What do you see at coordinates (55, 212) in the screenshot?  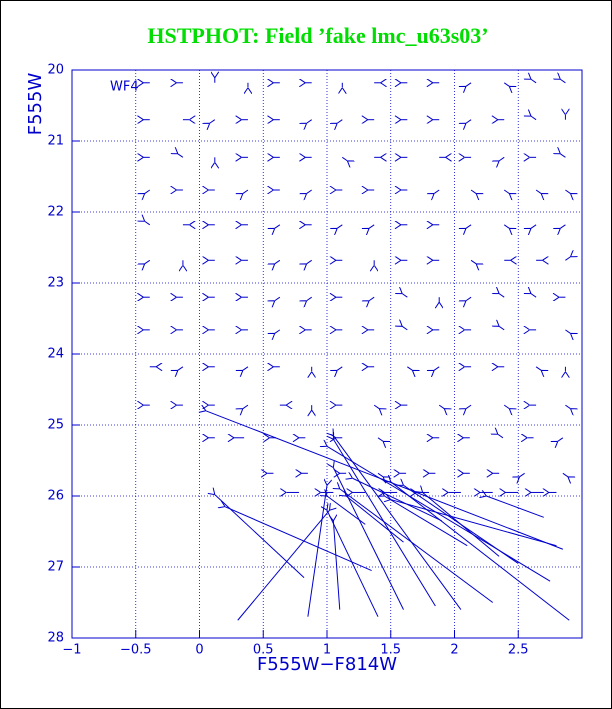 I see `y-tick-label: 22` at bounding box center [55, 212].